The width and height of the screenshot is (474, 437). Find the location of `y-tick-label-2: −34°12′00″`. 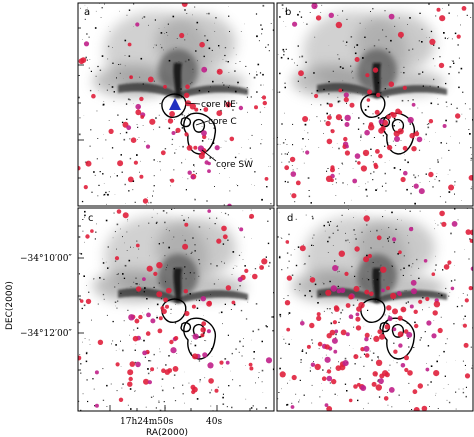

y-tick-label-2: −34°12′00″ is located at coordinates (46, 334).